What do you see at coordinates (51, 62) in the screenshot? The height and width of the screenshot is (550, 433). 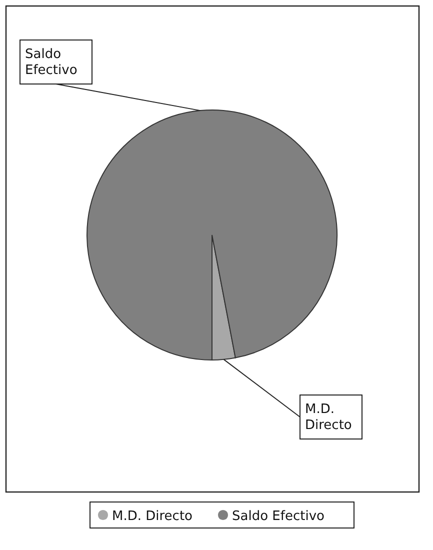 I see `slice-label: Saldo Efectivo` at bounding box center [51, 62].